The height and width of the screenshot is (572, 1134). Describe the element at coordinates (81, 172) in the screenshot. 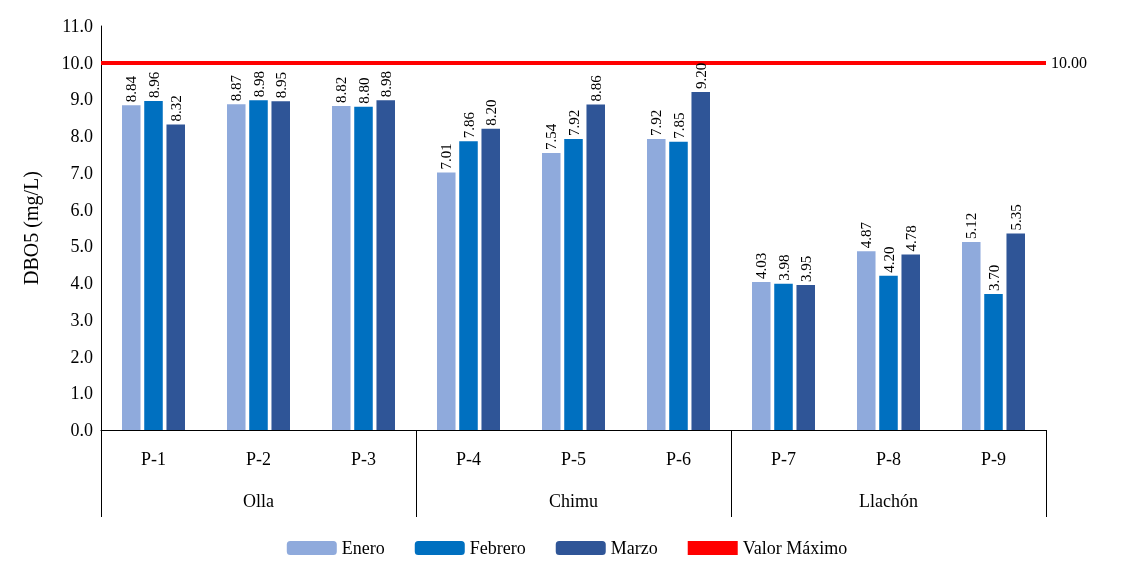

I see `y-tick-label: 7.0` at that location.